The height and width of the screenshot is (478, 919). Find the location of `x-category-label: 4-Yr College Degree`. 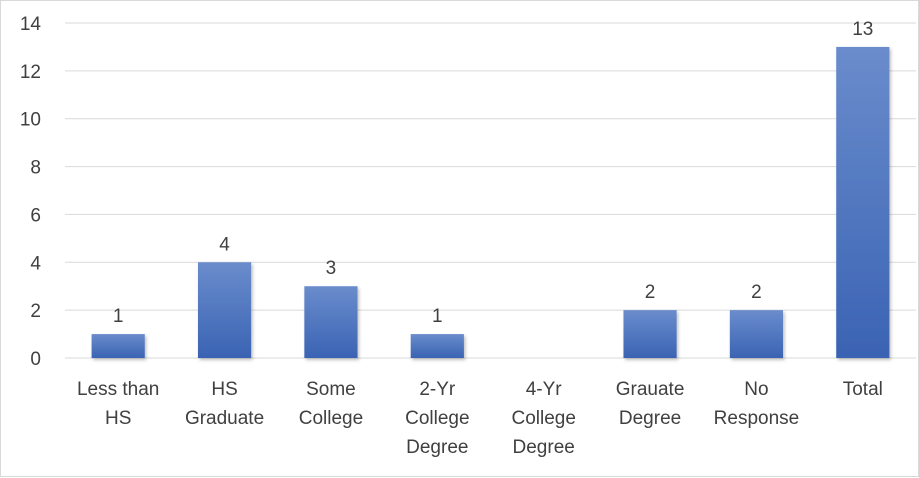

x-category-label: 4-Yr College Degree is located at coordinates (543, 418).